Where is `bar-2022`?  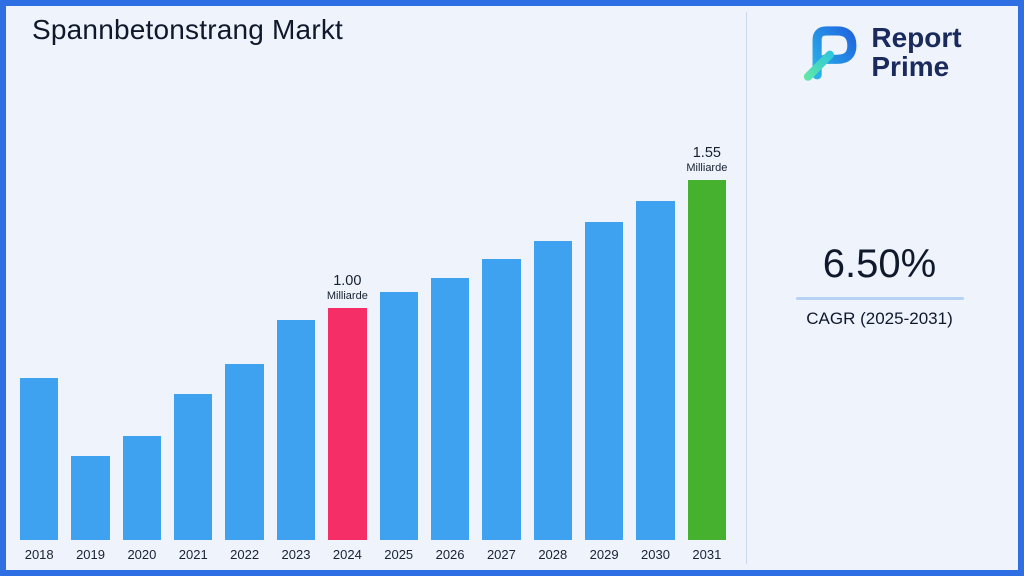
bar-2022 is located at coordinates (244, 452).